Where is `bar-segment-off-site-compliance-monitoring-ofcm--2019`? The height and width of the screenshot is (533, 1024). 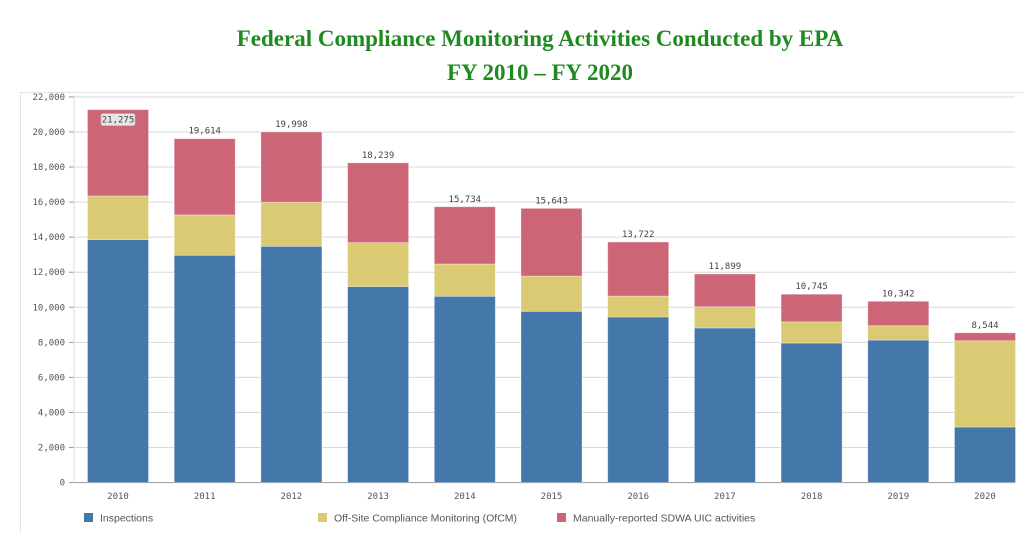
bar-segment-off-site-compliance-monitoring-ofcm--2019 is located at coordinates (898, 333).